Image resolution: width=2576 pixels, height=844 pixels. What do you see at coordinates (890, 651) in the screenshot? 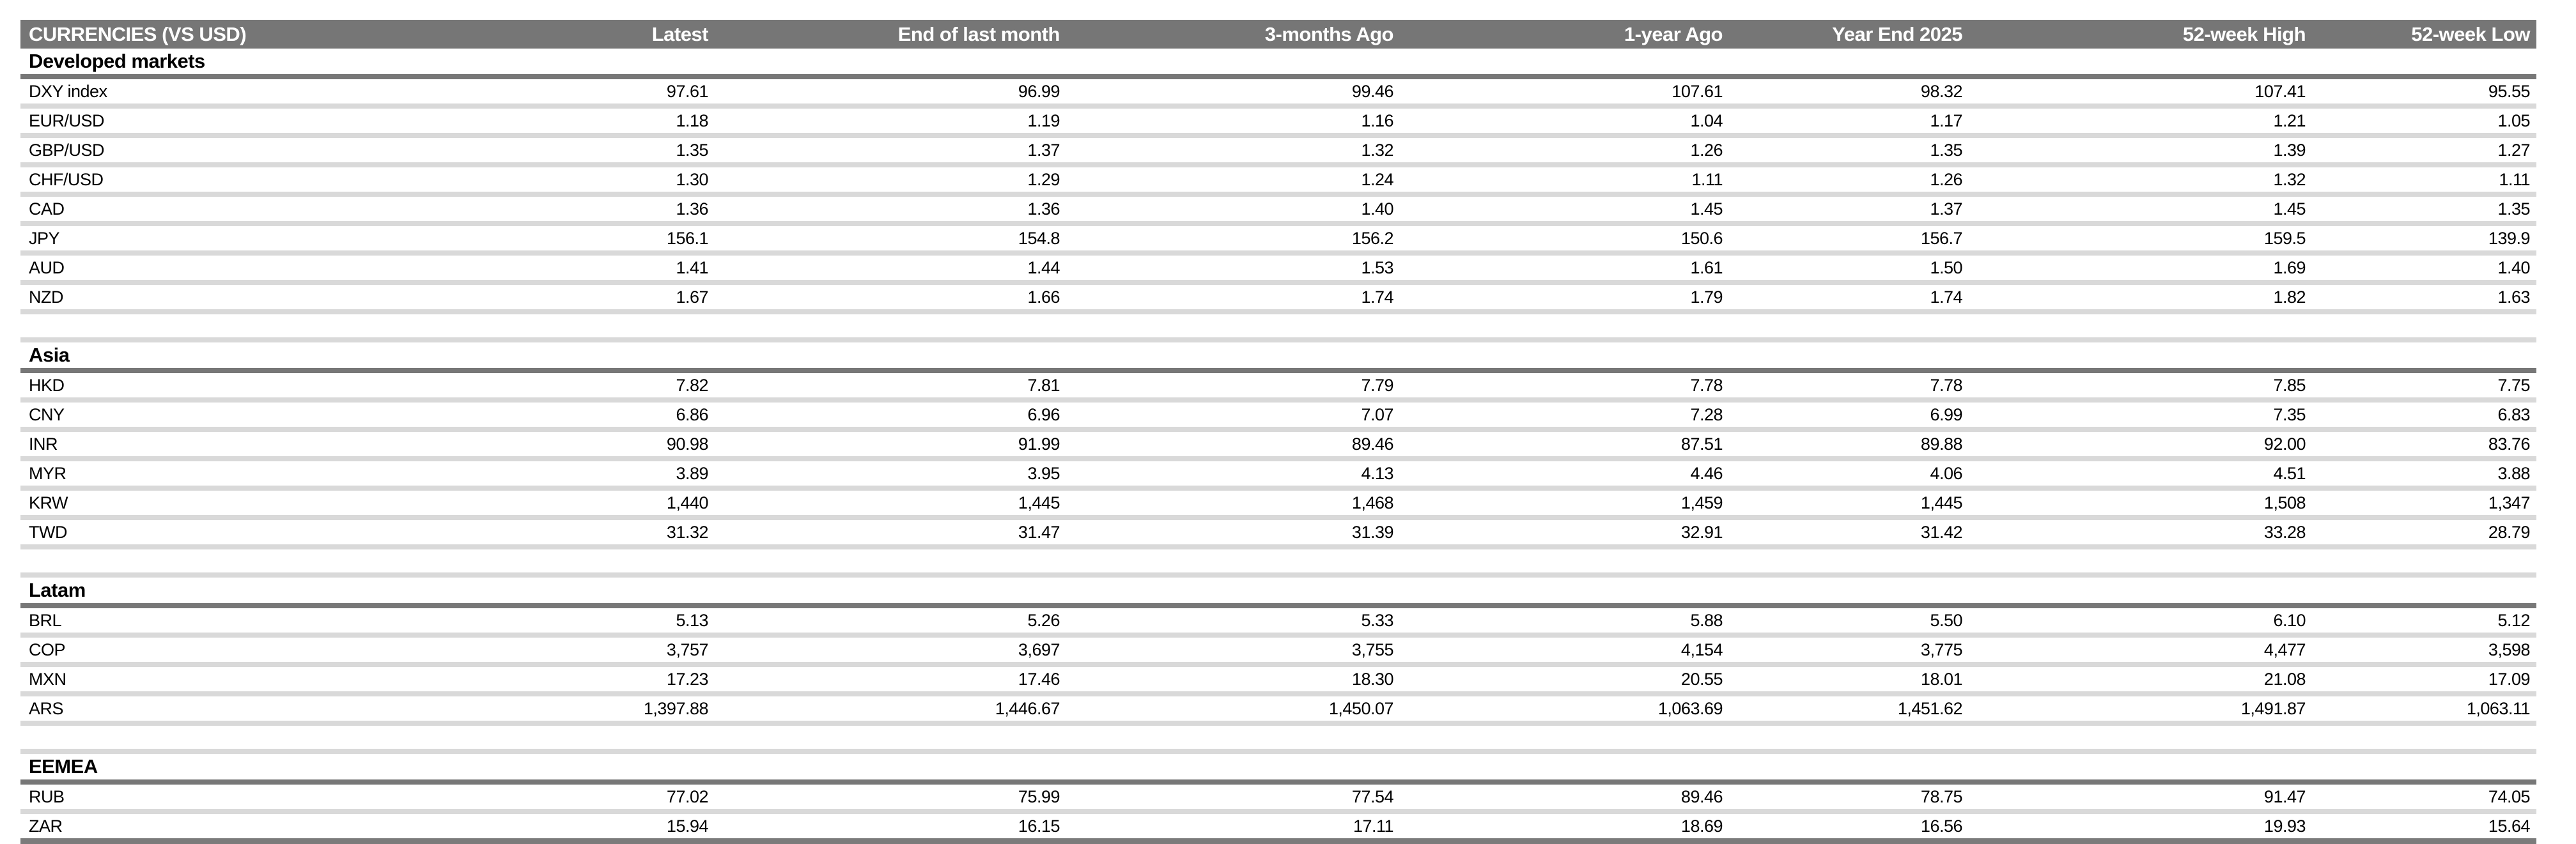
I see `value-cell: 3,697` at bounding box center [890, 651].